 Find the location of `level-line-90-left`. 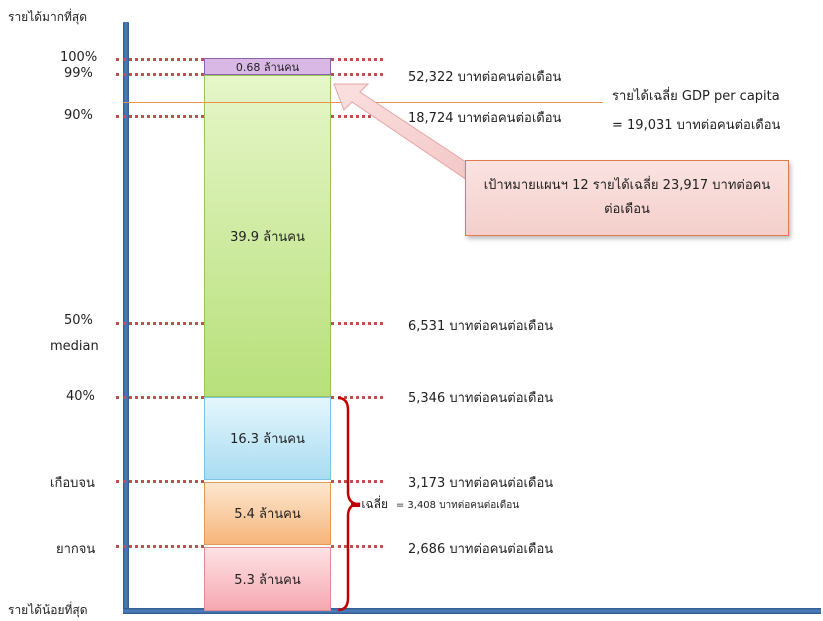

level-line-90-left is located at coordinates (160, 116).